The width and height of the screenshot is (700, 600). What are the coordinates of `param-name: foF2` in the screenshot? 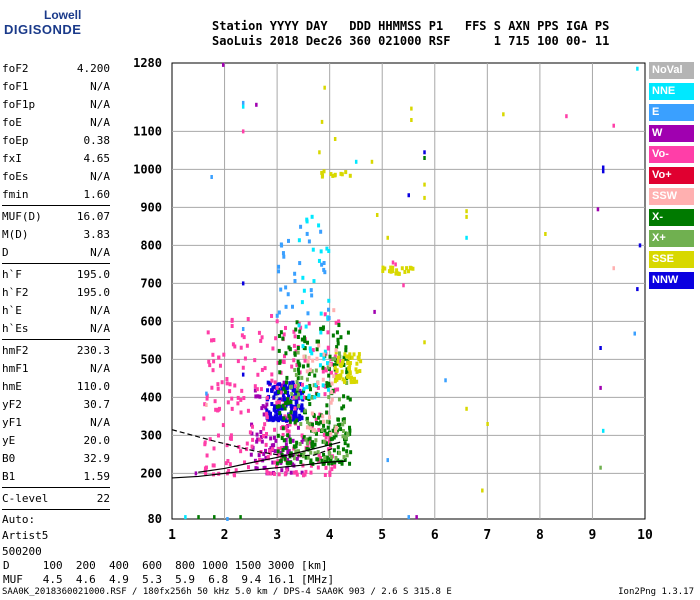 It's located at (15, 68).